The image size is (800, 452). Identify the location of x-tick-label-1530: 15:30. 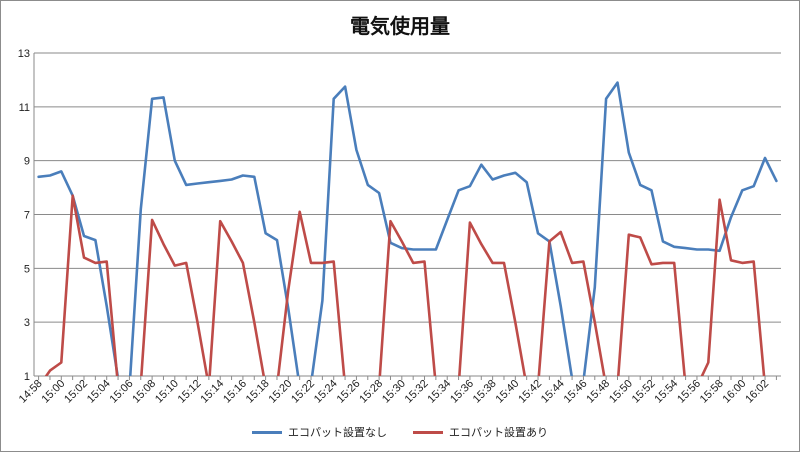
(394, 392).